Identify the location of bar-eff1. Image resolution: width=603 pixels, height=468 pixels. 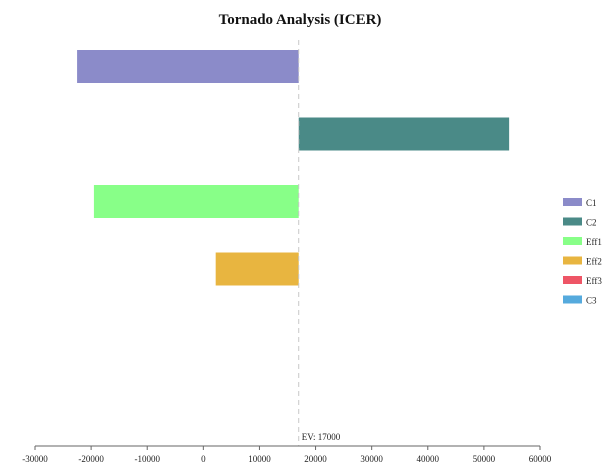
(196, 201).